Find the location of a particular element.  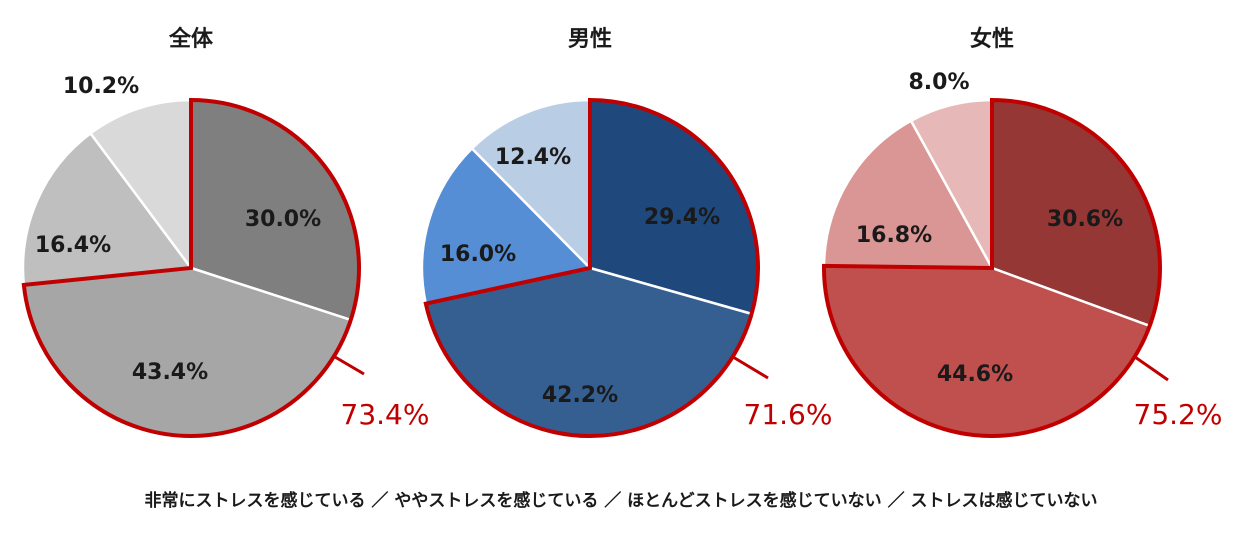

slice-label: 16.8% is located at coordinates (894, 235).